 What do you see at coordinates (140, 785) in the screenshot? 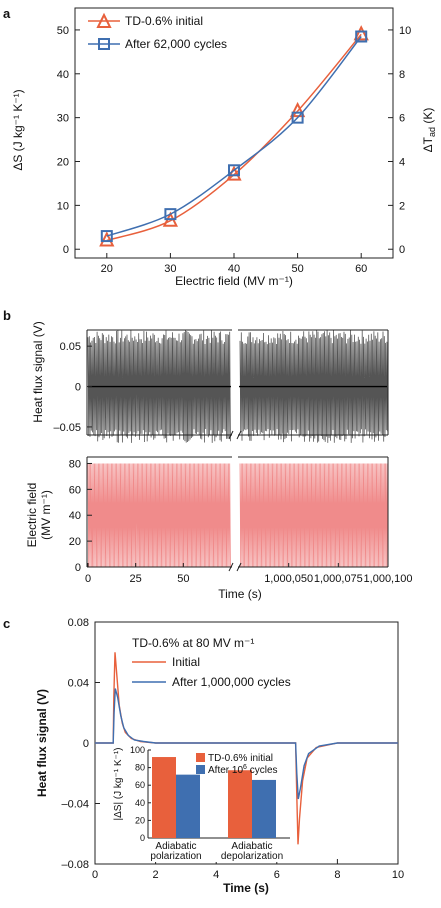
I see `inset-ytick-label: 60` at bounding box center [140, 785].